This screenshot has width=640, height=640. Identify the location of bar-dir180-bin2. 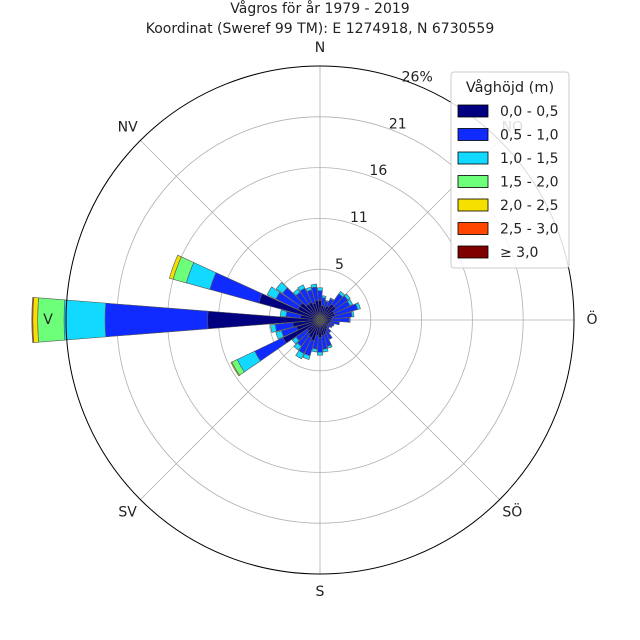
(320, 353).